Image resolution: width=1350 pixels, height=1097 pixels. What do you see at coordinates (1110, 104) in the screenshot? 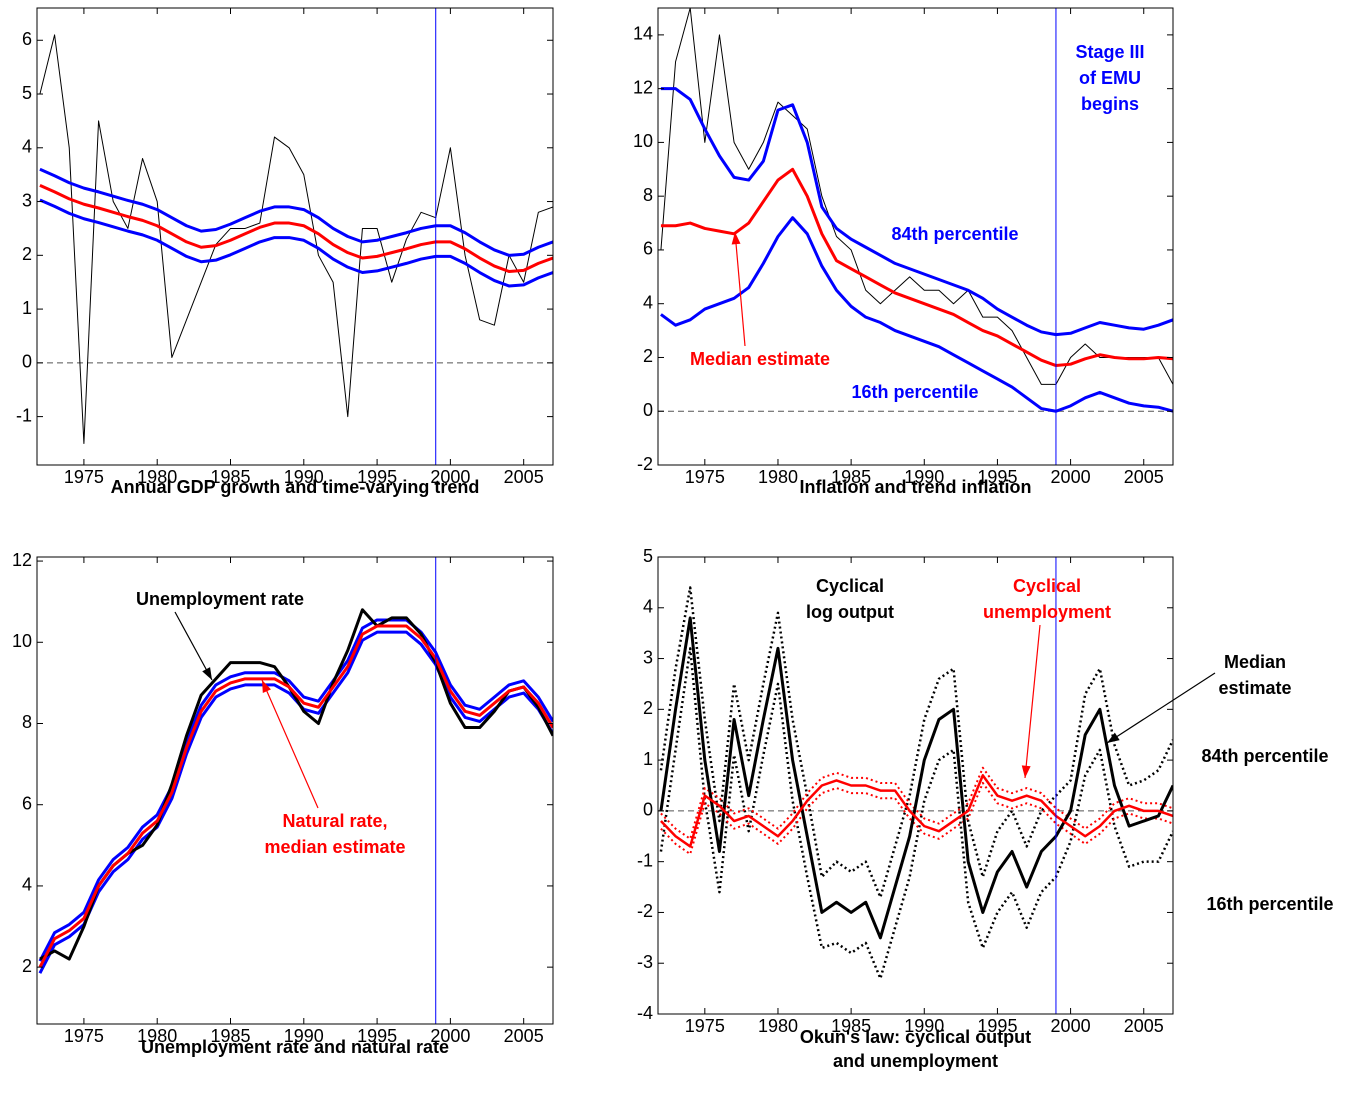
I see `annotation: begins` at bounding box center [1110, 104].